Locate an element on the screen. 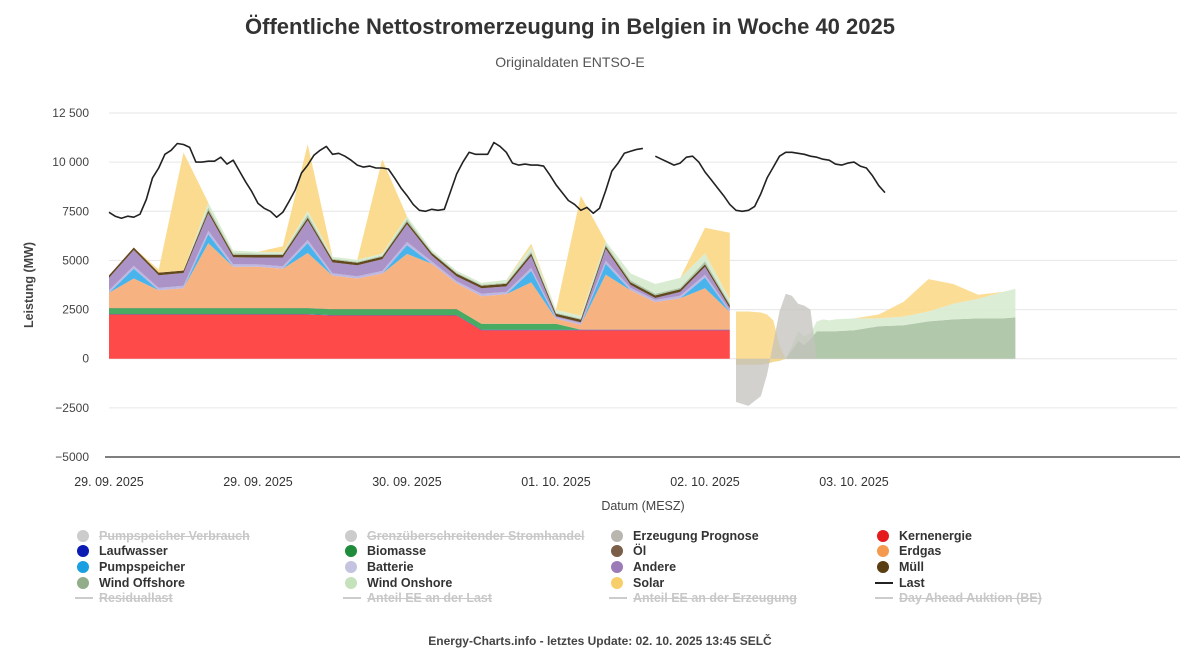 The image size is (1200, 668). legend-item-müll: Müll is located at coordinates (1026, 567).